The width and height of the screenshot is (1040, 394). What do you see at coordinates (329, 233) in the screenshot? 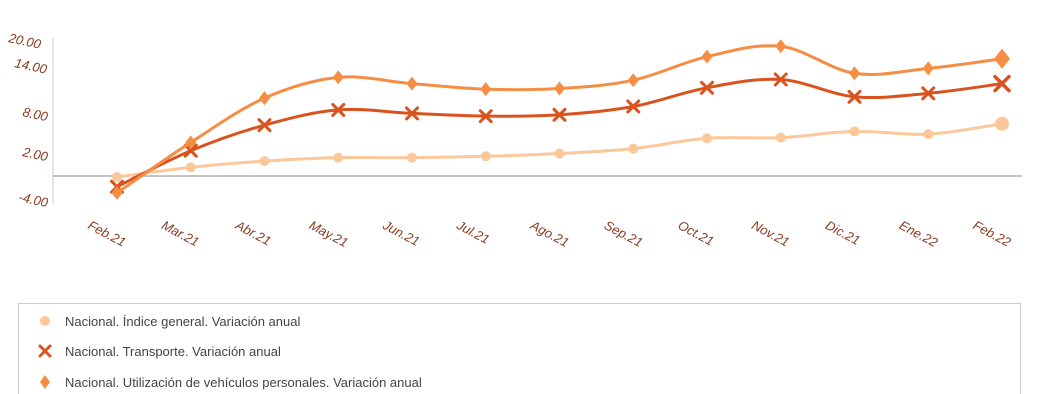
I see `x-tick-label: May.21` at bounding box center [329, 233].